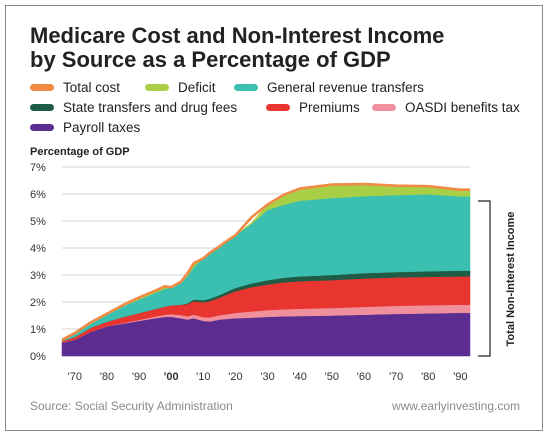  Describe the element at coordinates (210, 59) in the screenshot. I see `chart-title-line2: by Source as a Percentage of GDP` at that location.